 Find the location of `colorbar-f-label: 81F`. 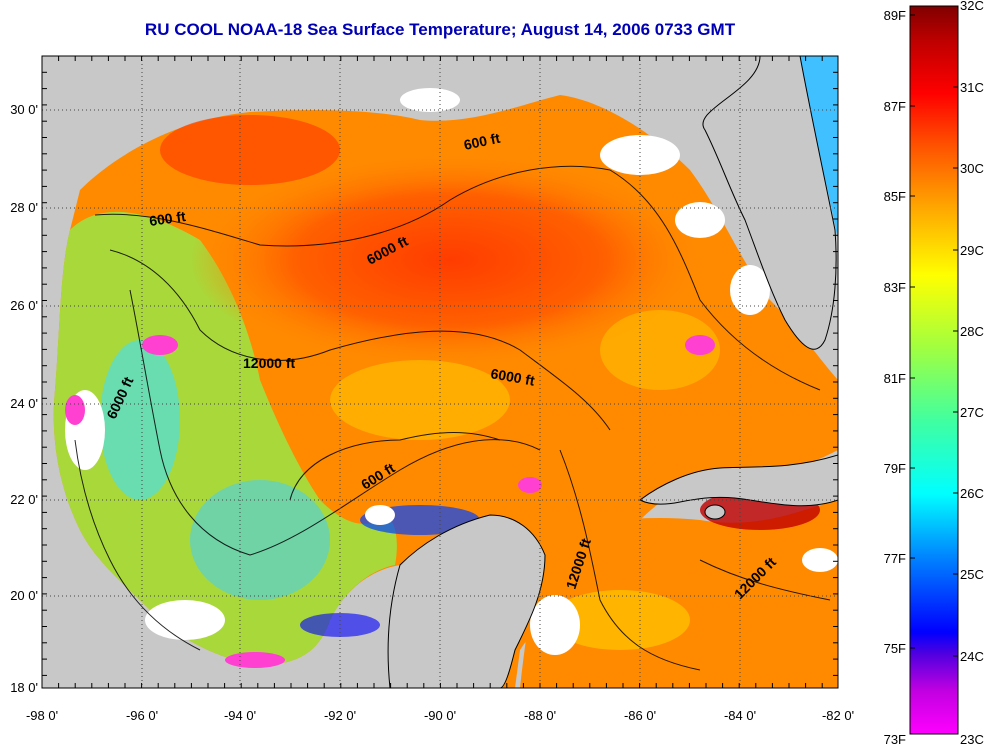

colorbar-f-label: 81F is located at coordinates (895, 378).